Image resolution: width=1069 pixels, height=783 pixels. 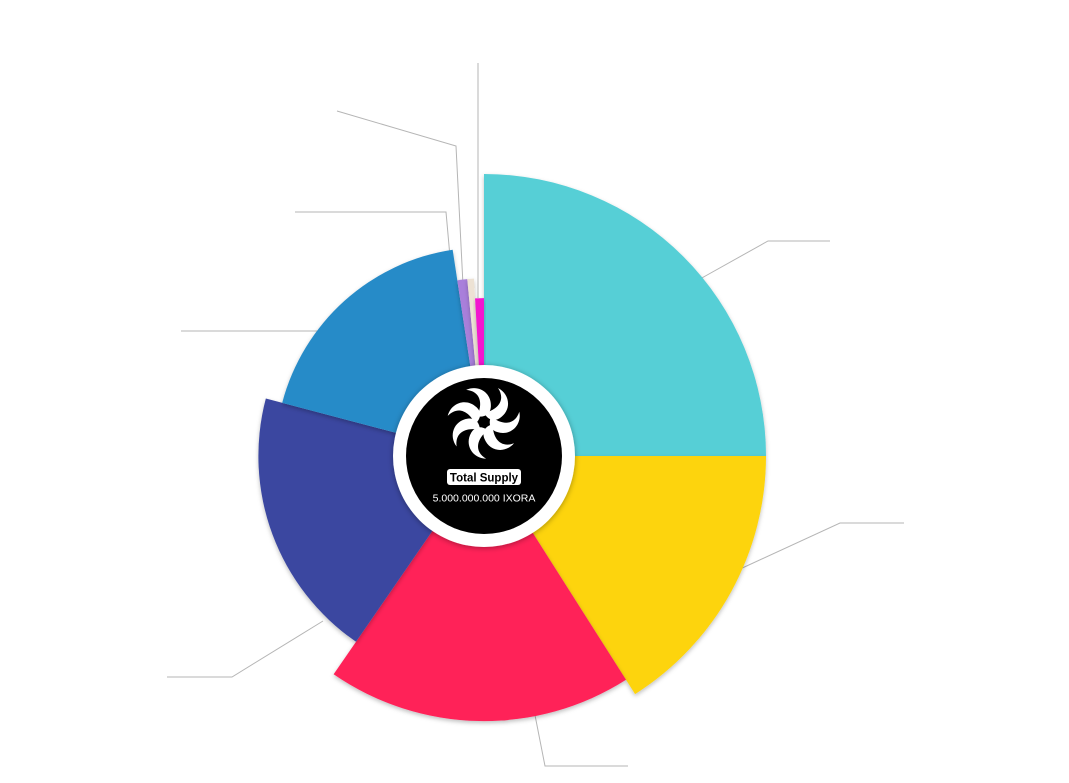 What do you see at coordinates (484, 499) in the screenshot?
I see `total-supply-value: 5.000.000.000 IXORA` at bounding box center [484, 499].